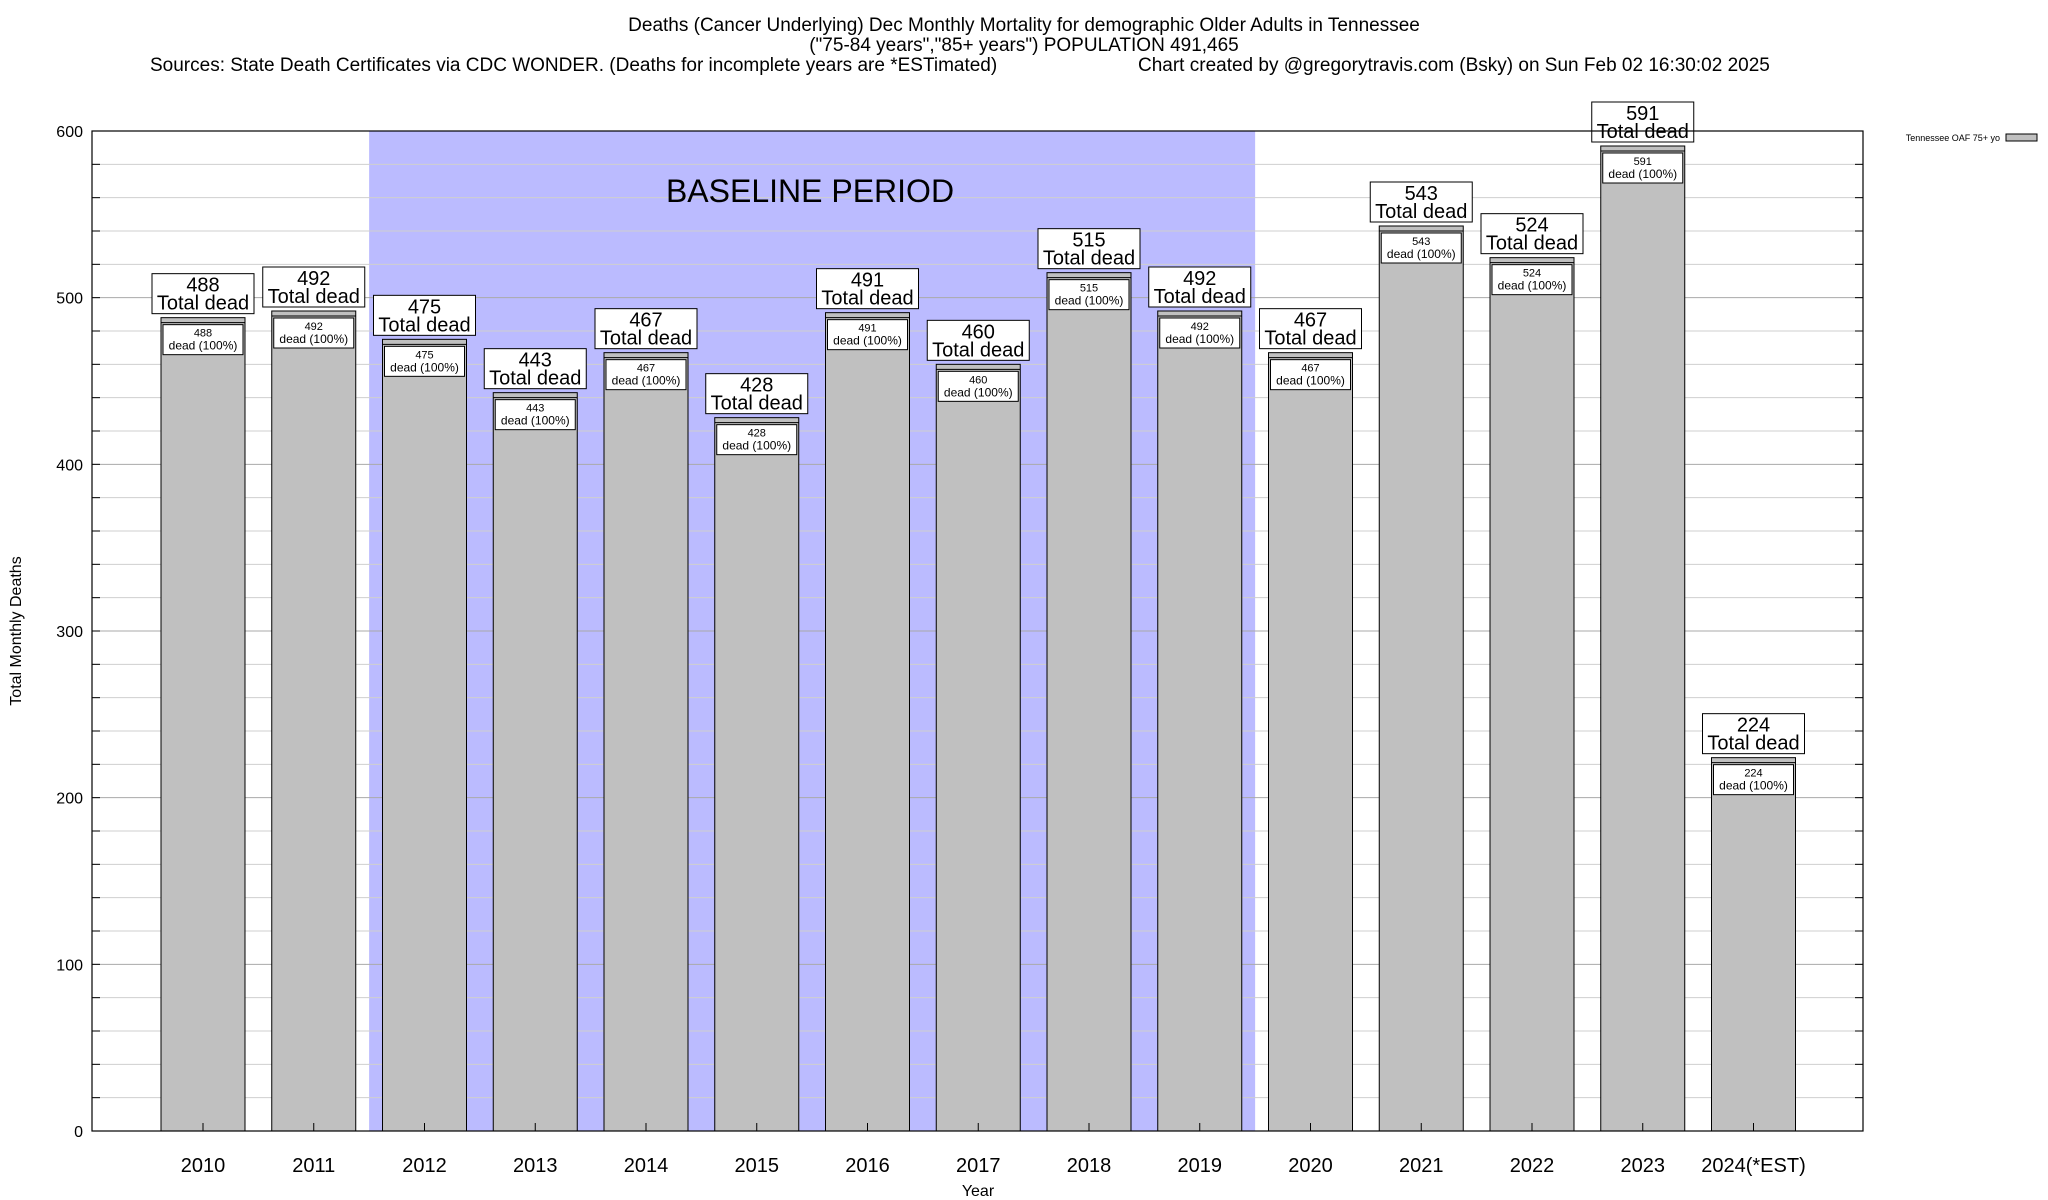 The width and height of the screenshot is (2048, 1200). I want to click on bar-total-value: 488, so click(202, 286).